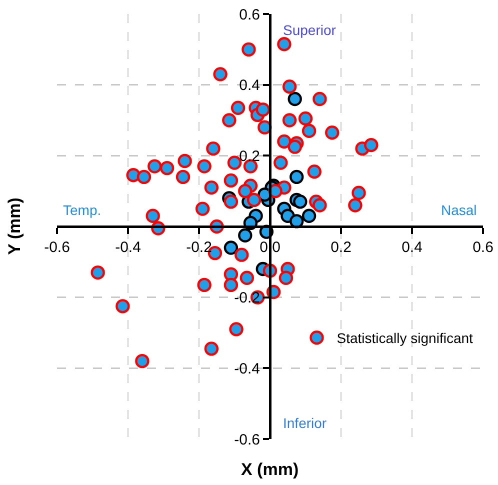  What do you see at coordinates (249, 85) in the screenshot?
I see `y-tick-label: 0.4` at bounding box center [249, 85].